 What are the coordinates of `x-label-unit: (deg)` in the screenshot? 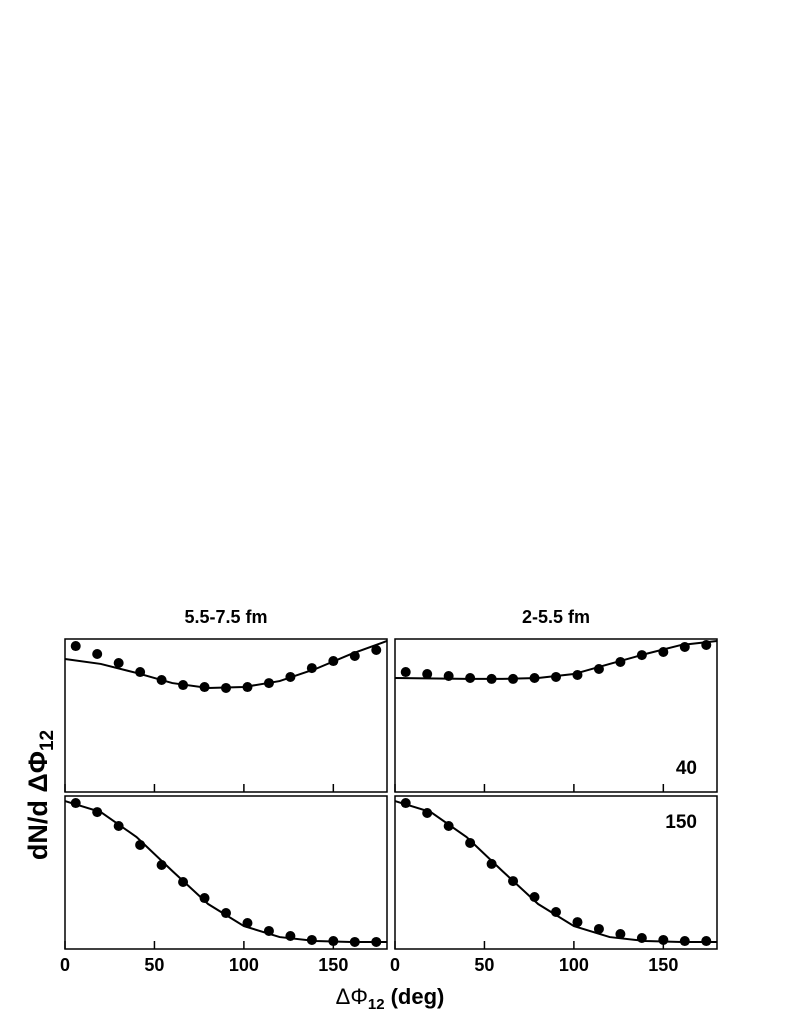 It's located at (418, 996).